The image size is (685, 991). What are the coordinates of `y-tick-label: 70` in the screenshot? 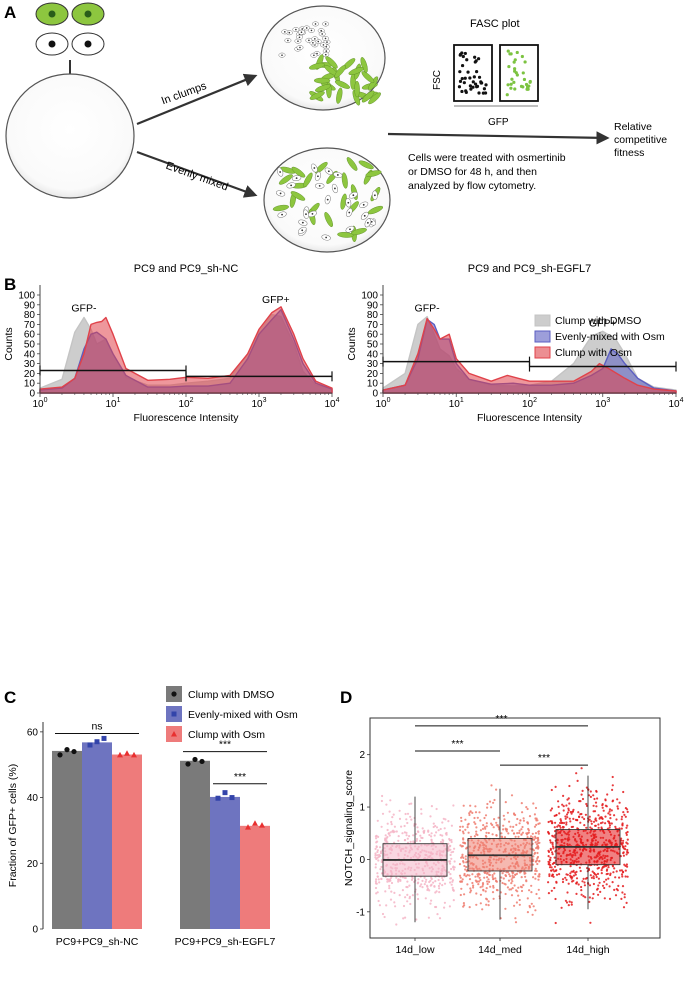 It's located at (30, 325).